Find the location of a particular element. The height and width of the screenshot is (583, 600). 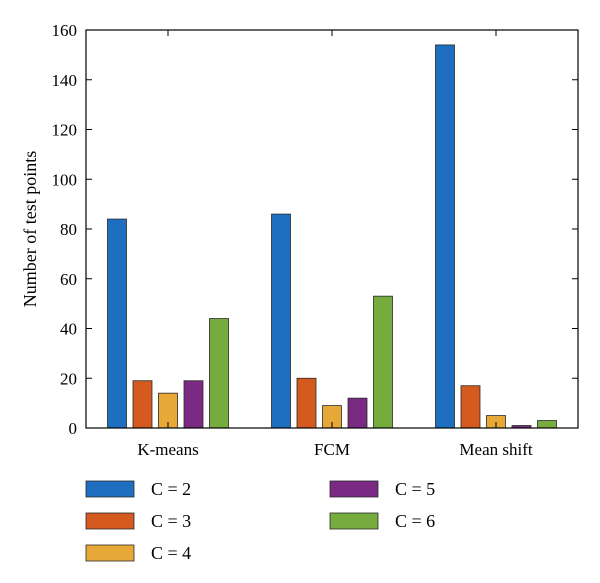

legend-label: C = 2 is located at coordinates (171, 489).